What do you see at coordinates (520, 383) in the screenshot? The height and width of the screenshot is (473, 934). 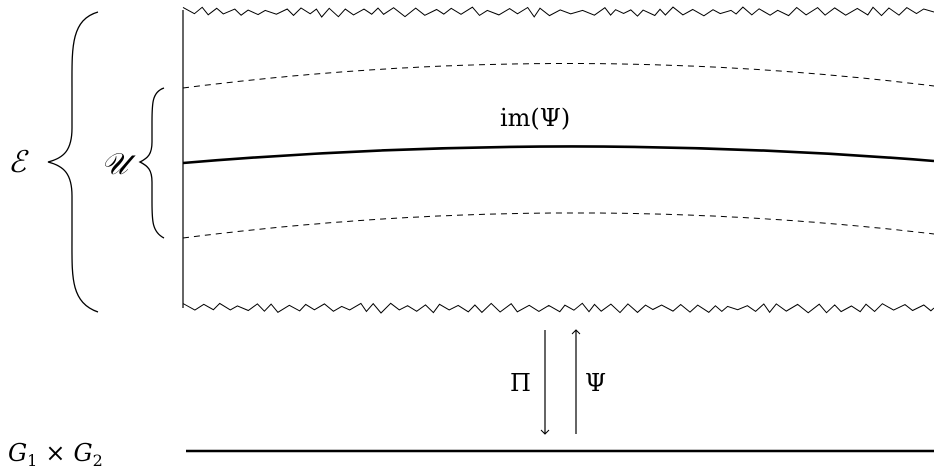 I see `projection-label: Π` at bounding box center [520, 383].